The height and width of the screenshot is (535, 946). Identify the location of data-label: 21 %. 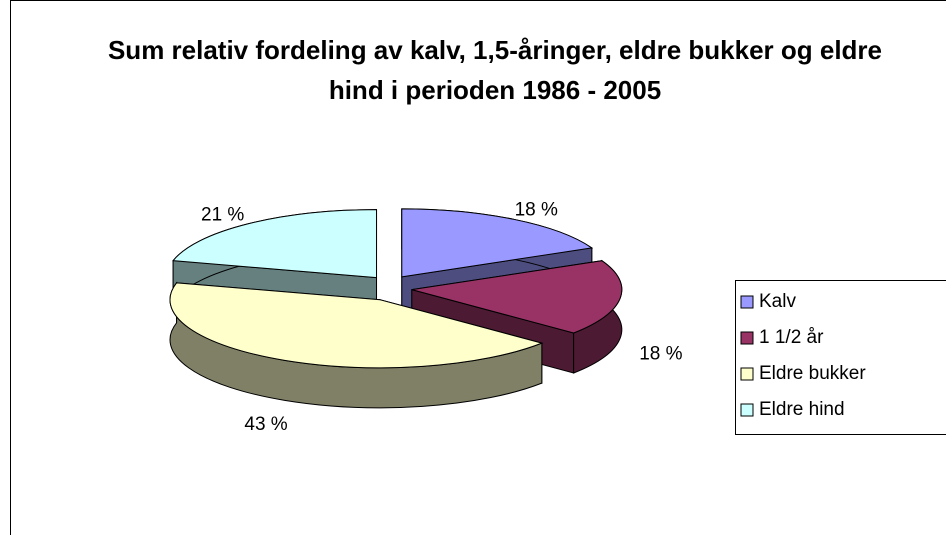
(222, 214).